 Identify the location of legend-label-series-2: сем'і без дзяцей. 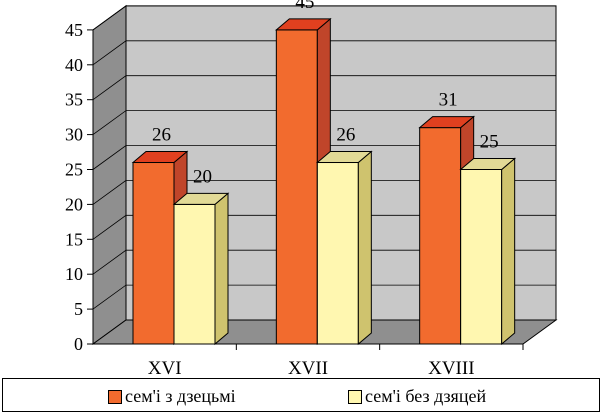
(426, 396).